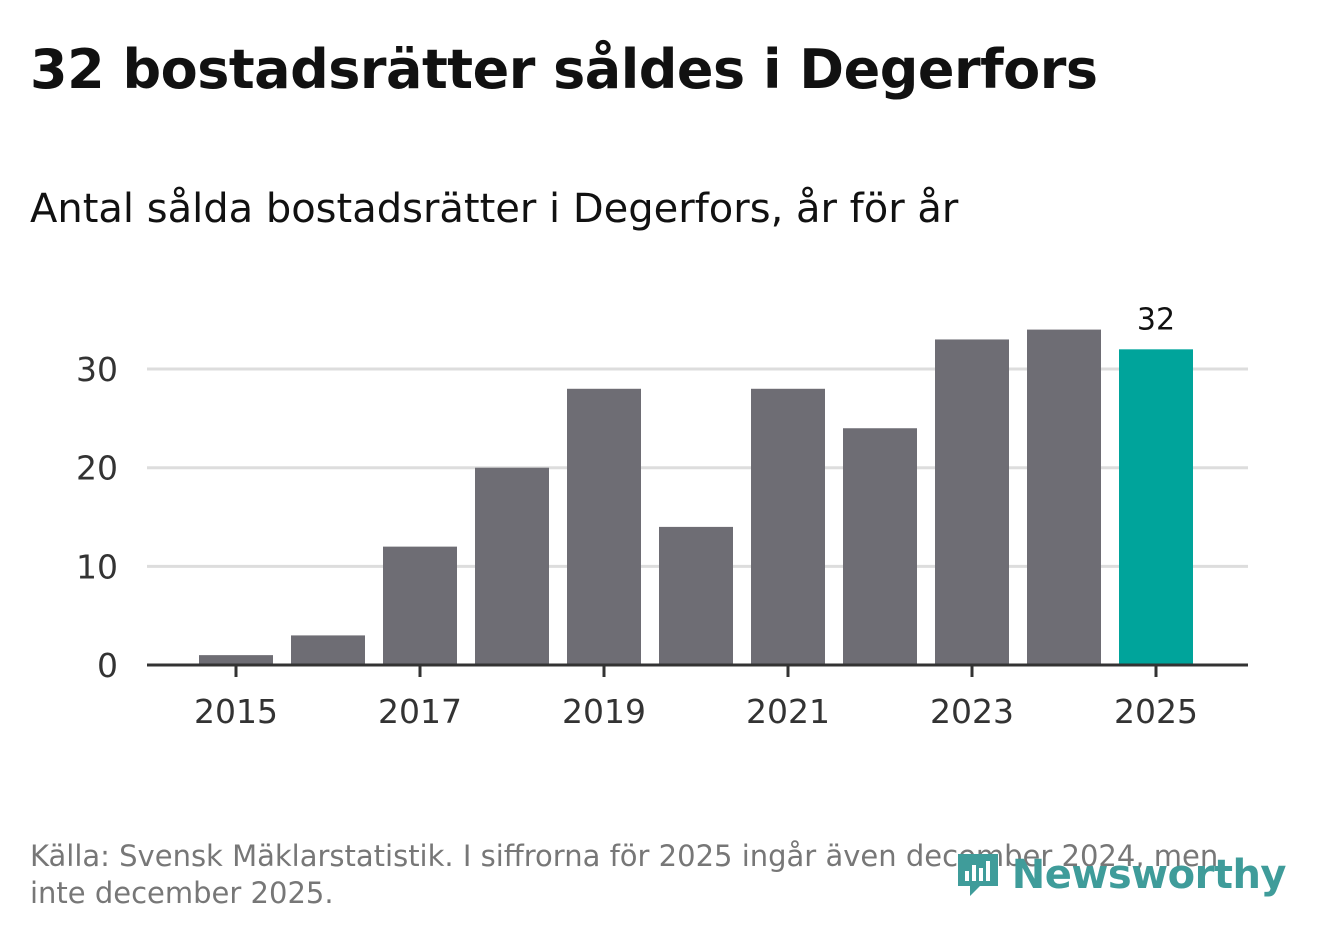 The height and width of the screenshot is (939, 1322). Describe the element at coordinates (788, 711) in the screenshot. I see `x-tick-label-2021: 2021` at that location.